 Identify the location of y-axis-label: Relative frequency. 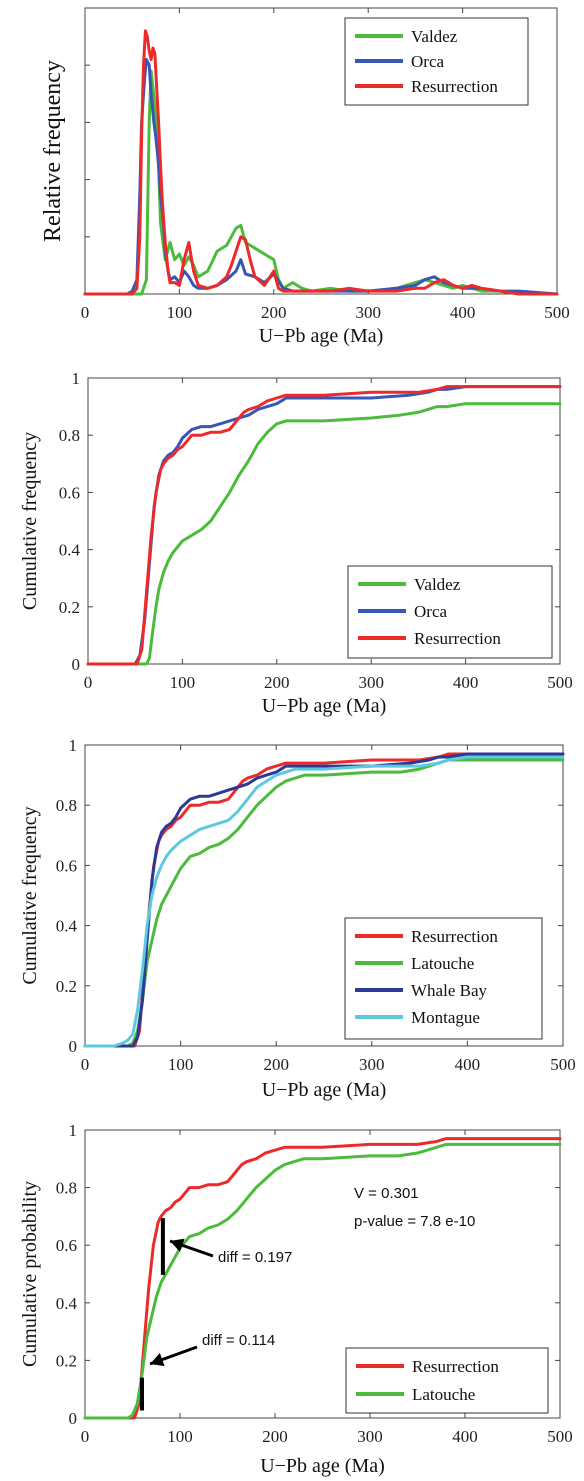
(53, 151).